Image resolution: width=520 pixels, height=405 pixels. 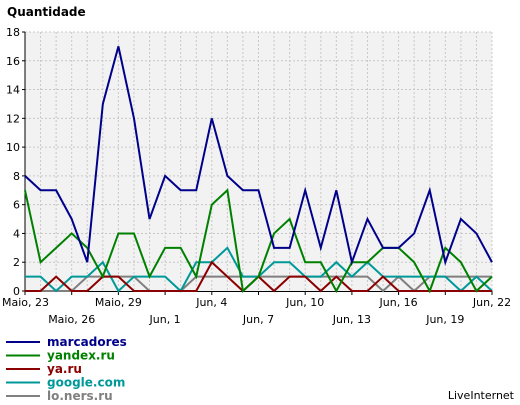 What do you see at coordinates (16, 233) in the screenshot?
I see `y-tick-label: 4` at bounding box center [16, 233].